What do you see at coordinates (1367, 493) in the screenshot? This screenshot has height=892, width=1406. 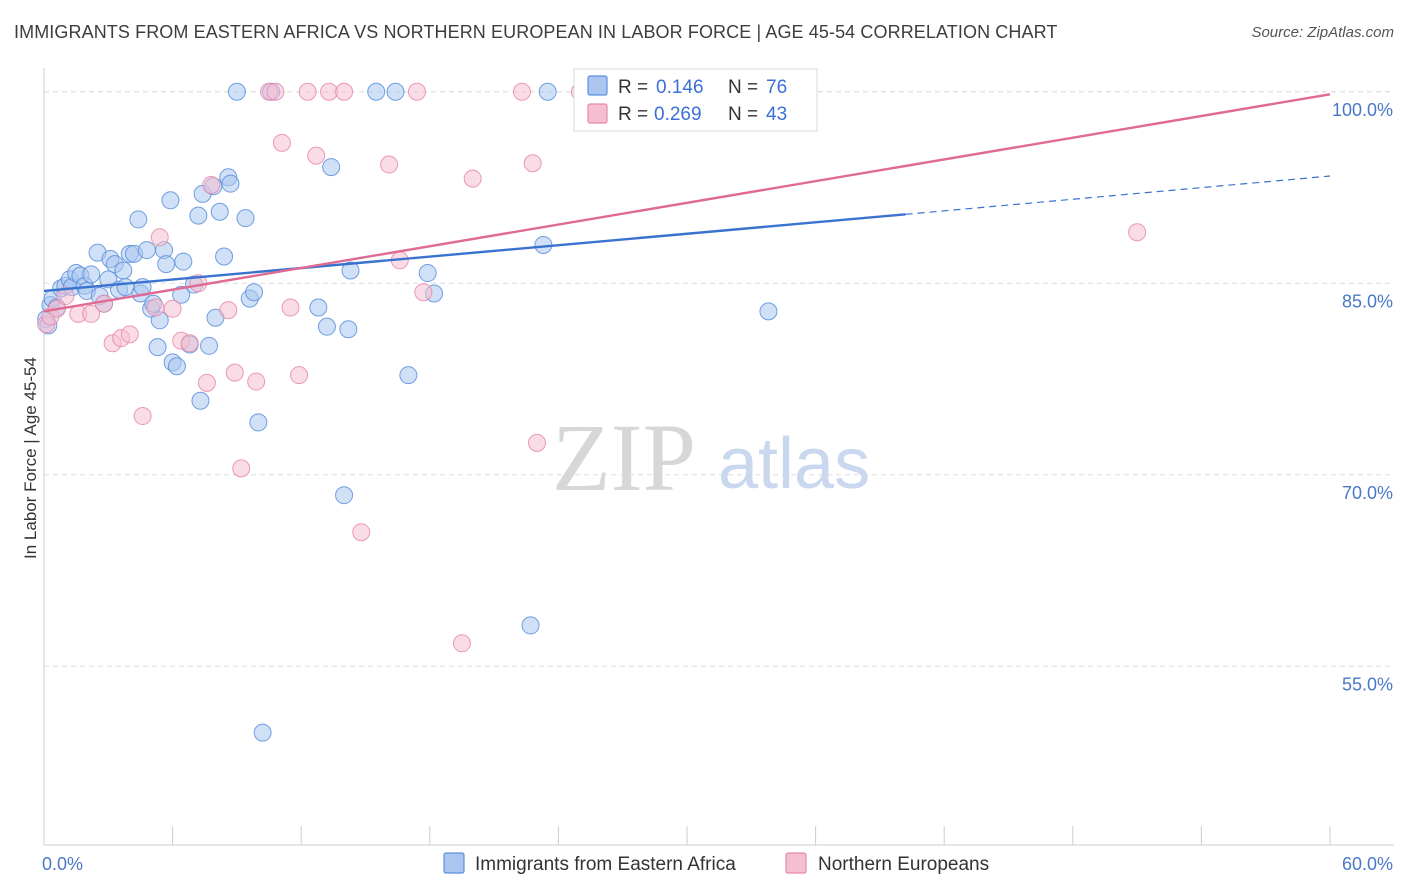 I see `y-tick-label: 70.0%` at bounding box center [1367, 493].